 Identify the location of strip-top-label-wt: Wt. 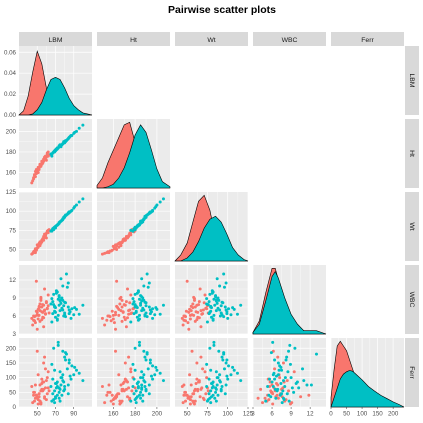
(211, 40).